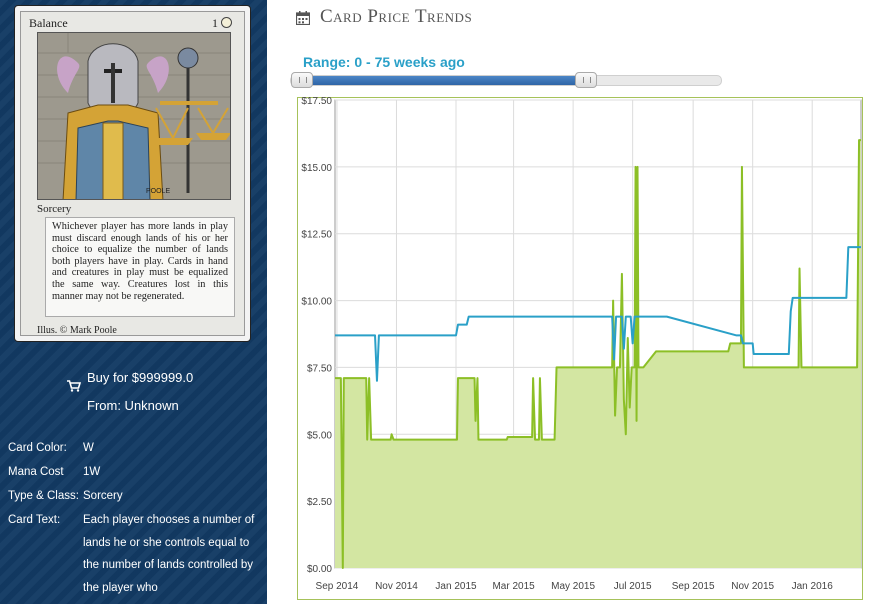 The width and height of the screenshot is (870, 604). I want to click on card-art: POOLE, so click(134, 116).